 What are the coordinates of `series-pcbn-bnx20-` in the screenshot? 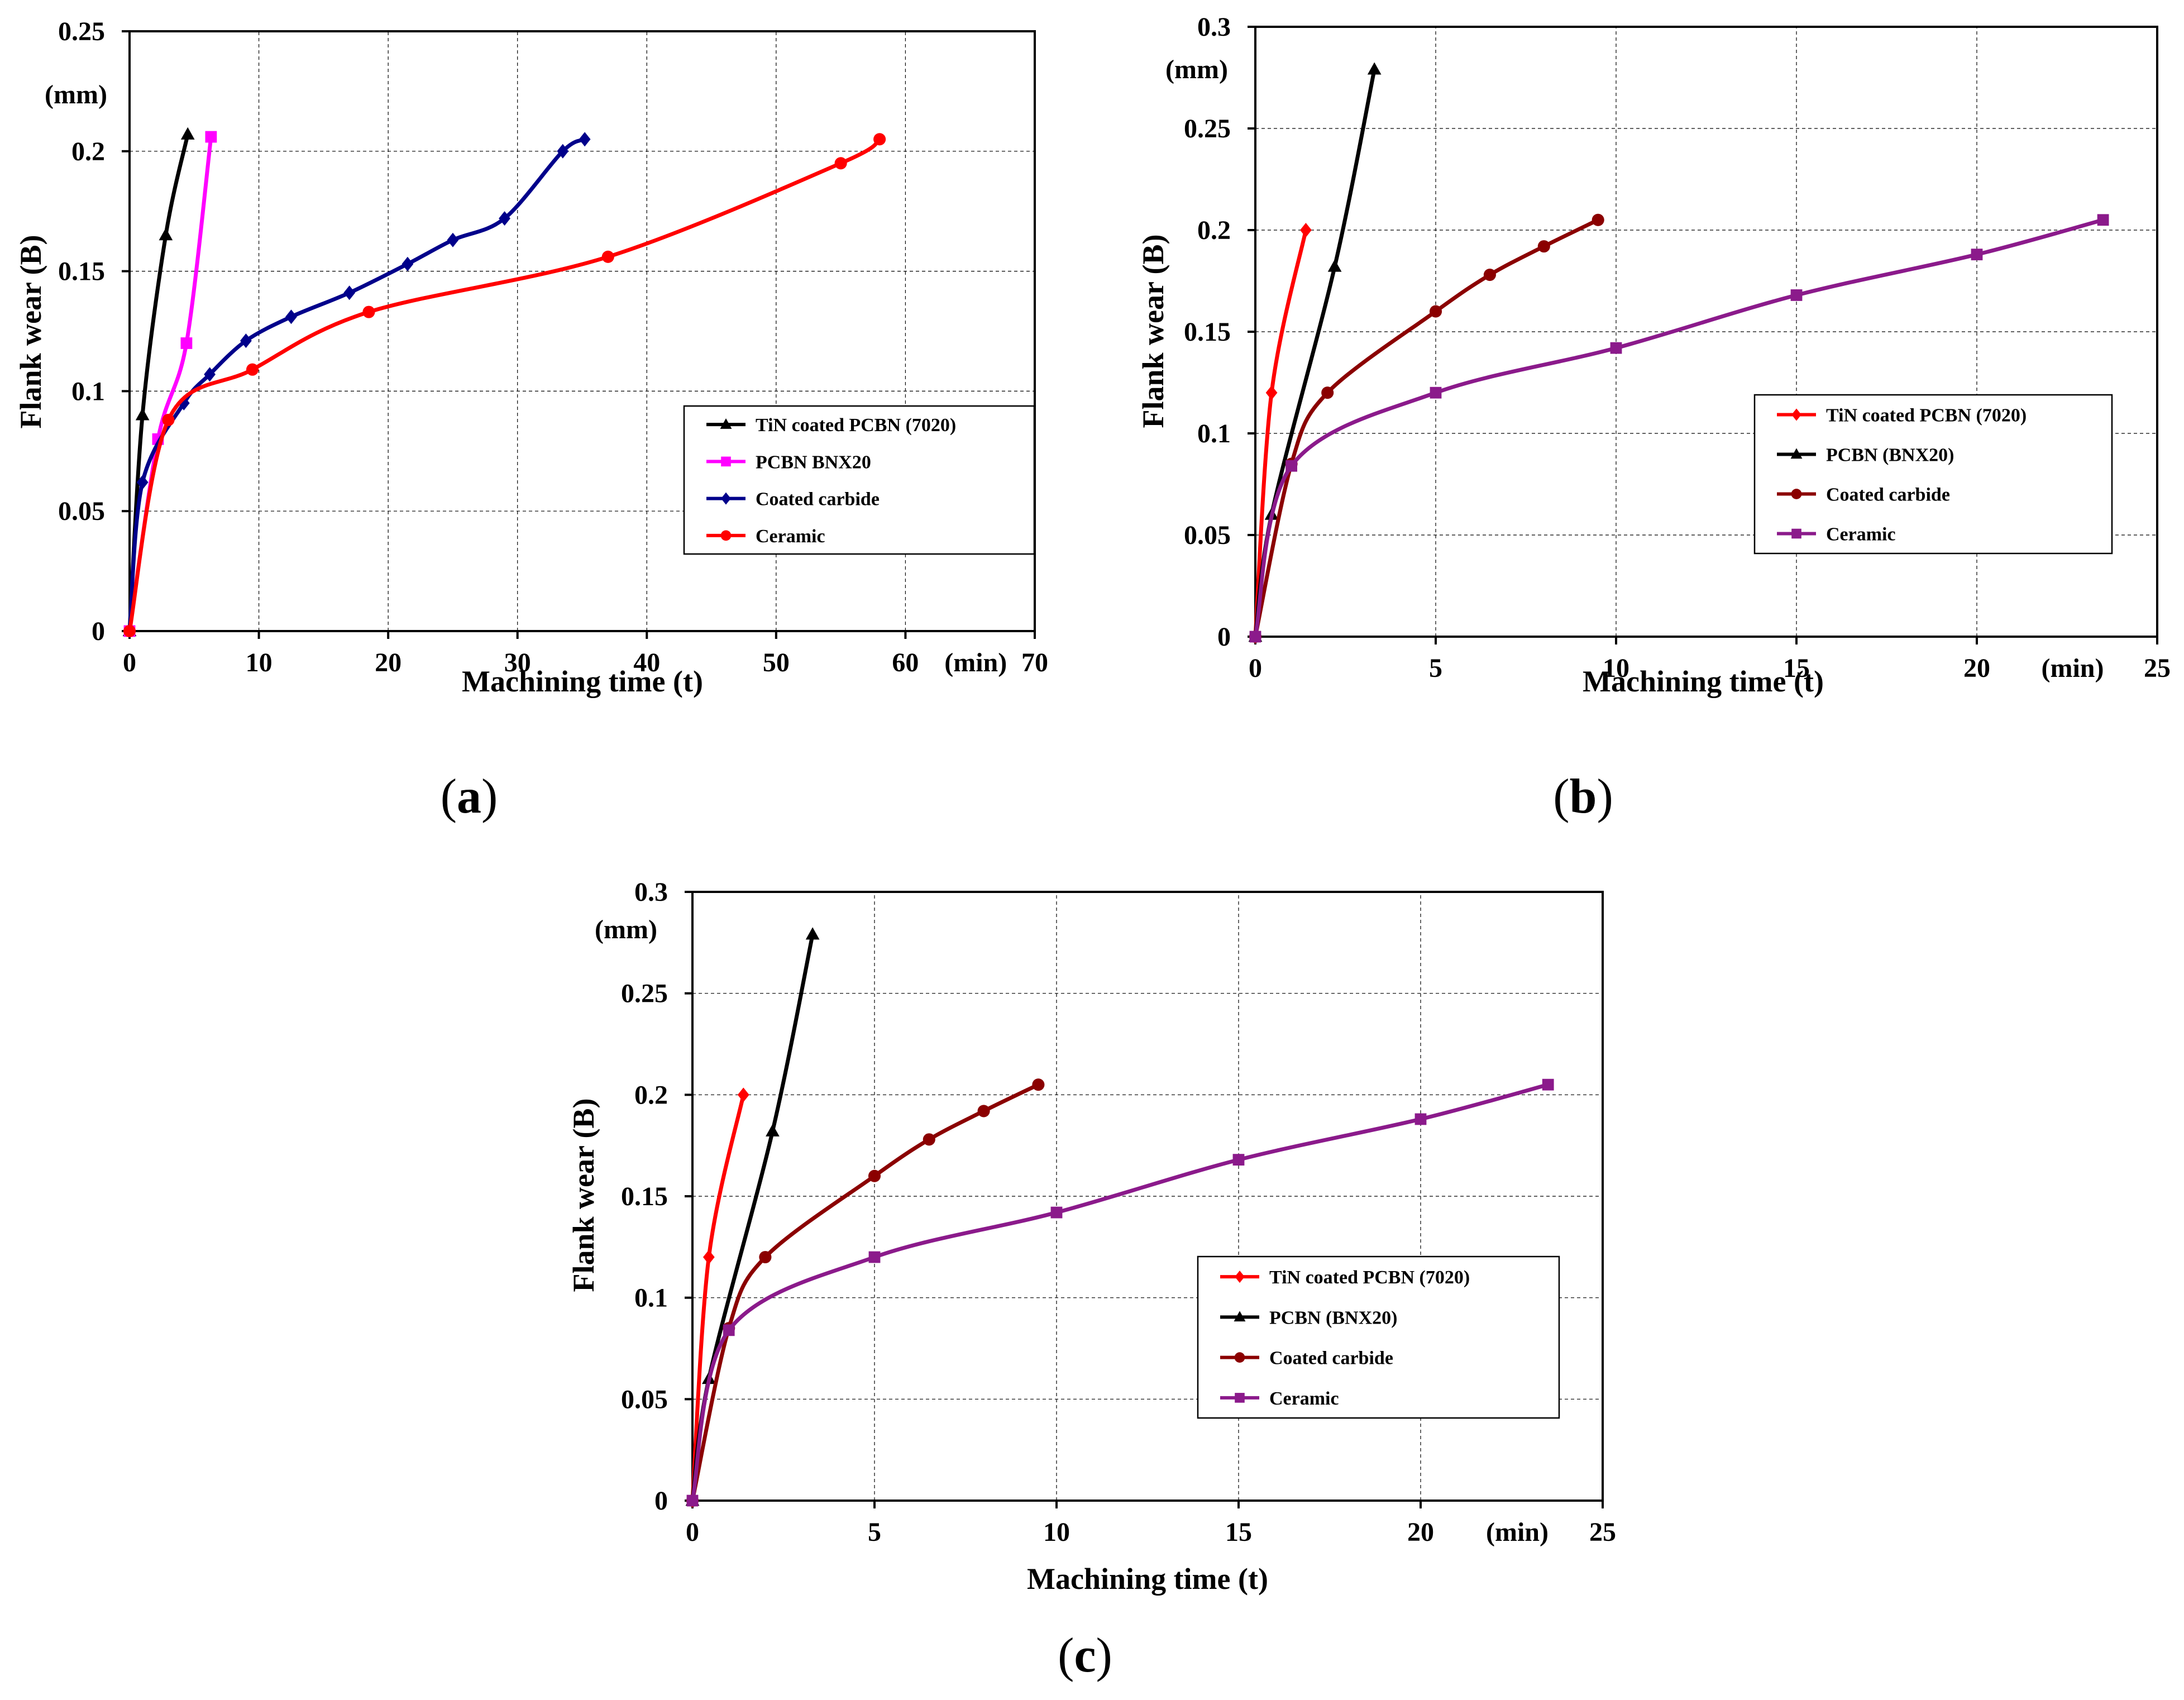 It's located at (752, 1216).